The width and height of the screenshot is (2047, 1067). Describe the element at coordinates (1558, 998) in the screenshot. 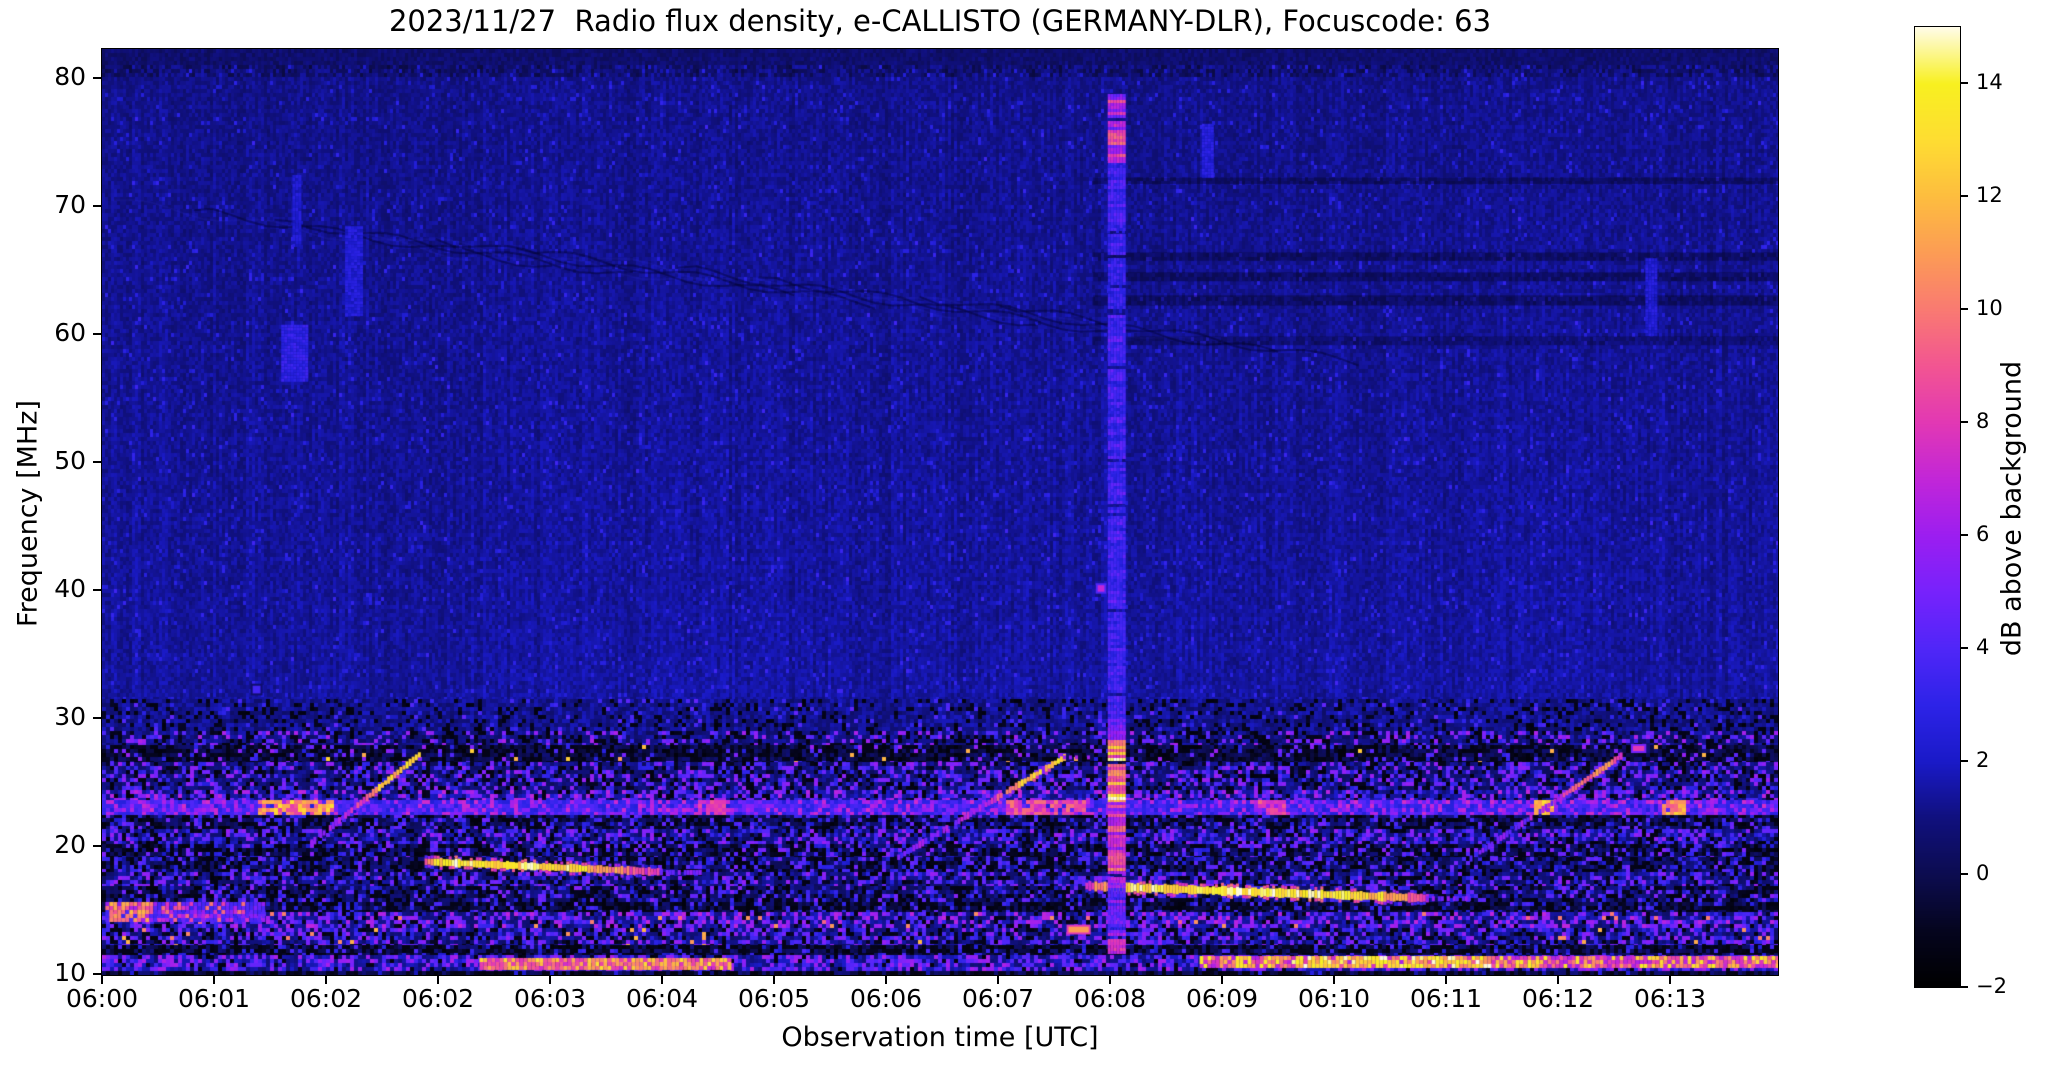

I see `x-tick-label: 06:12` at that location.